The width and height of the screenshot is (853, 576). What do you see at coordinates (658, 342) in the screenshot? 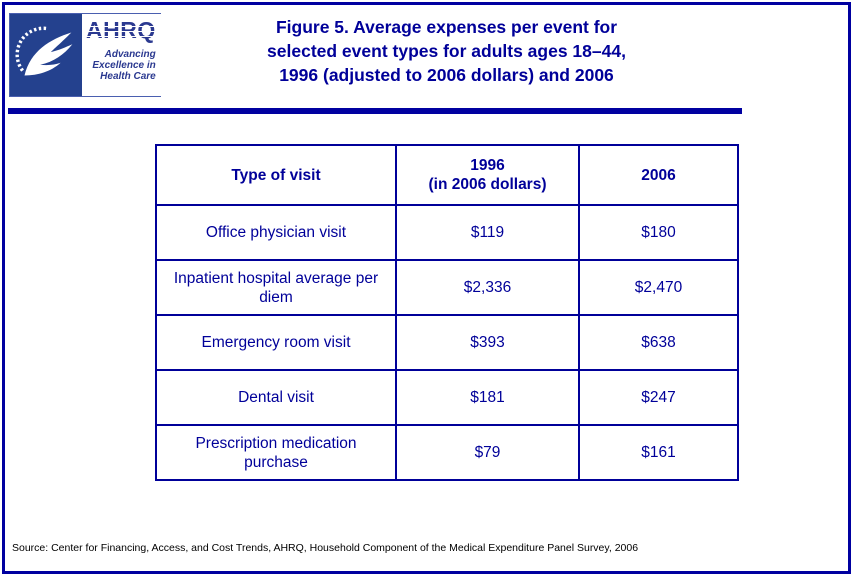
I see `value-2006-cell: $638` at bounding box center [658, 342].